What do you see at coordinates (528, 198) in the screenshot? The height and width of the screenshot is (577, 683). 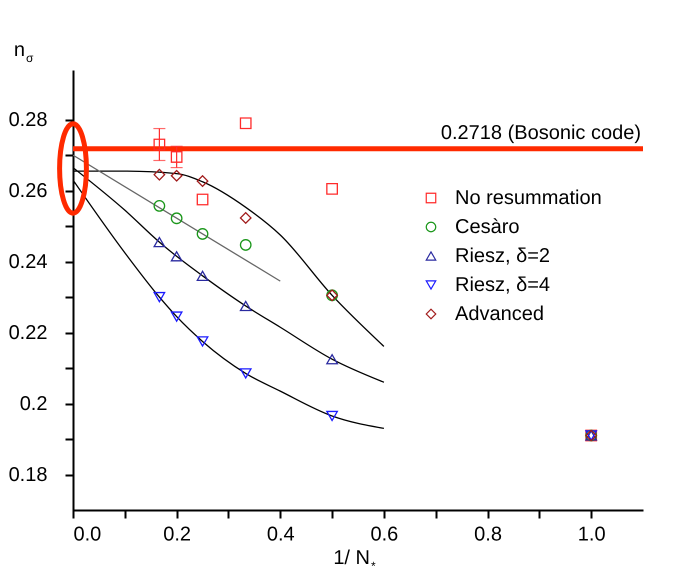 I see `legend-label: No resummation` at bounding box center [528, 198].